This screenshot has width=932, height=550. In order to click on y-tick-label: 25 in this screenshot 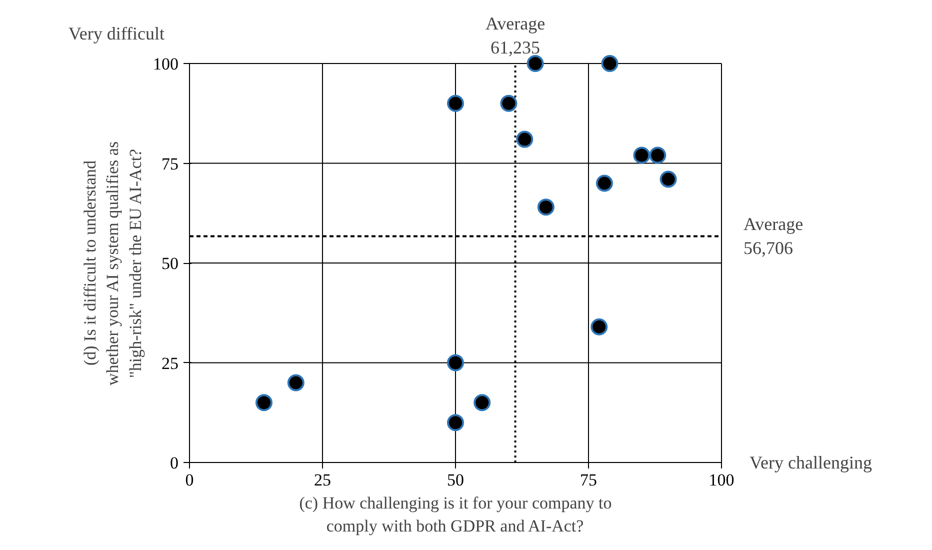, I will do `click(170, 363)`.